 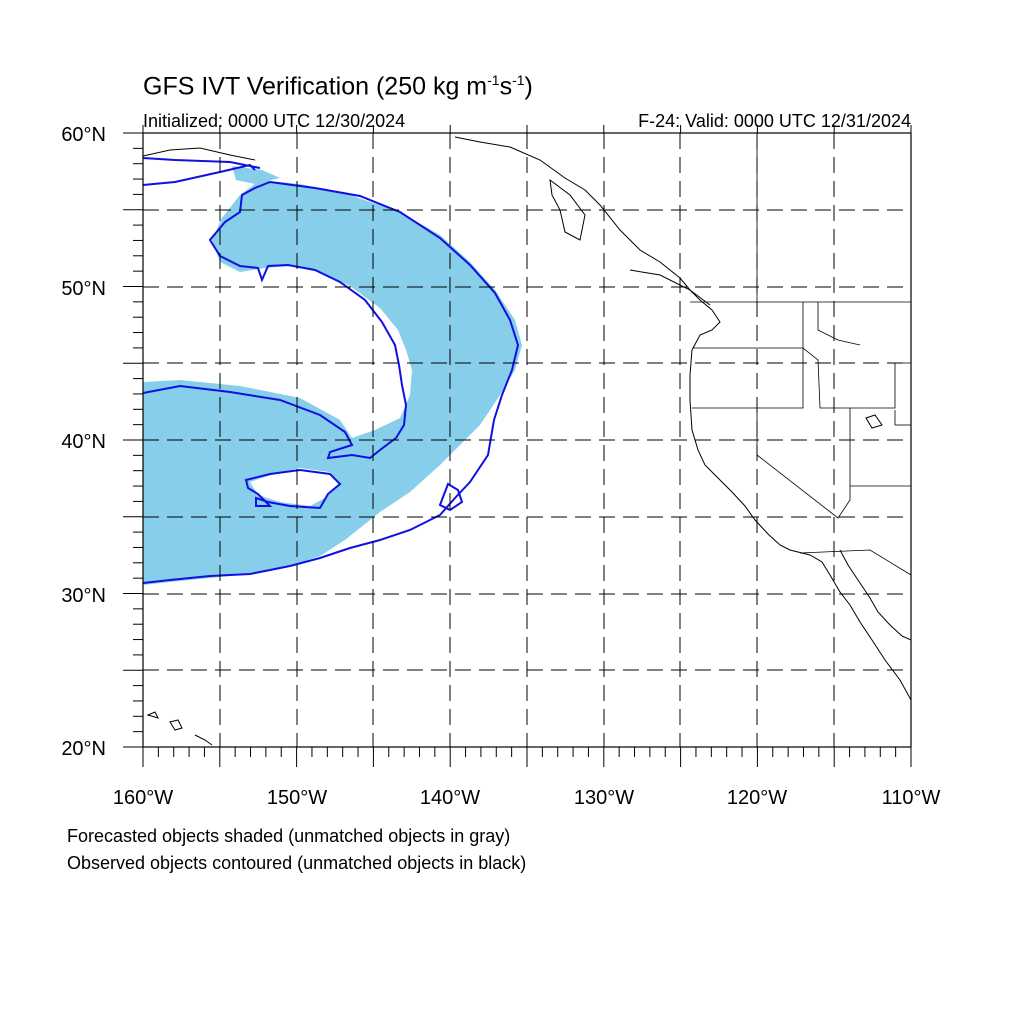 What do you see at coordinates (757, 798) in the screenshot?
I see `lon-label-120w: 120°W` at bounding box center [757, 798].